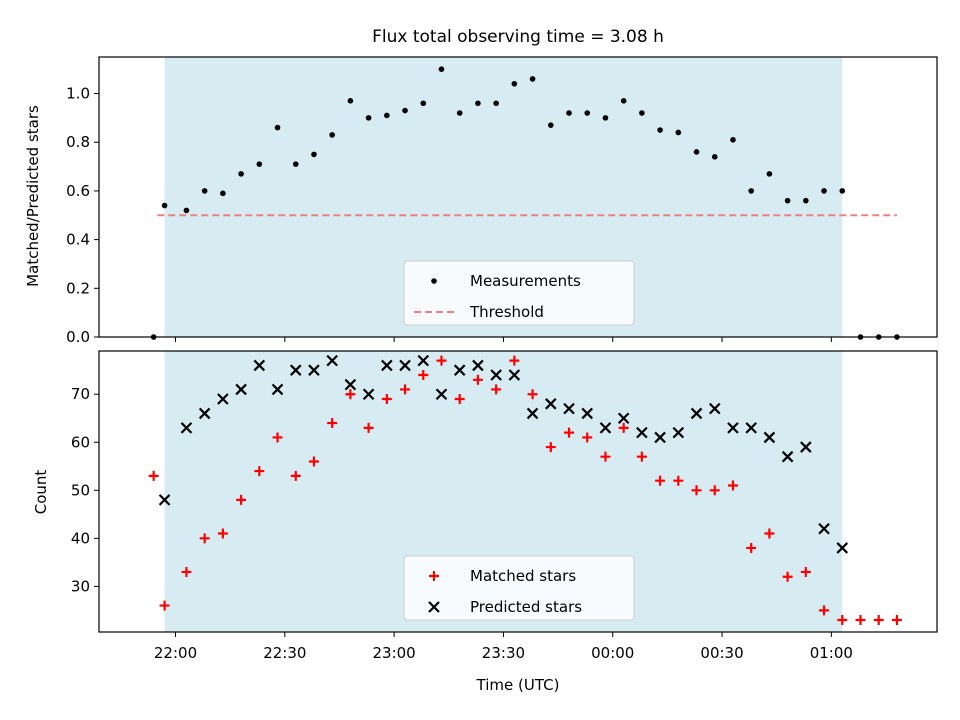 This screenshot has height=720, width=960. Describe the element at coordinates (80, 586) in the screenshot. I see `y-tick-label: 30` at that location.